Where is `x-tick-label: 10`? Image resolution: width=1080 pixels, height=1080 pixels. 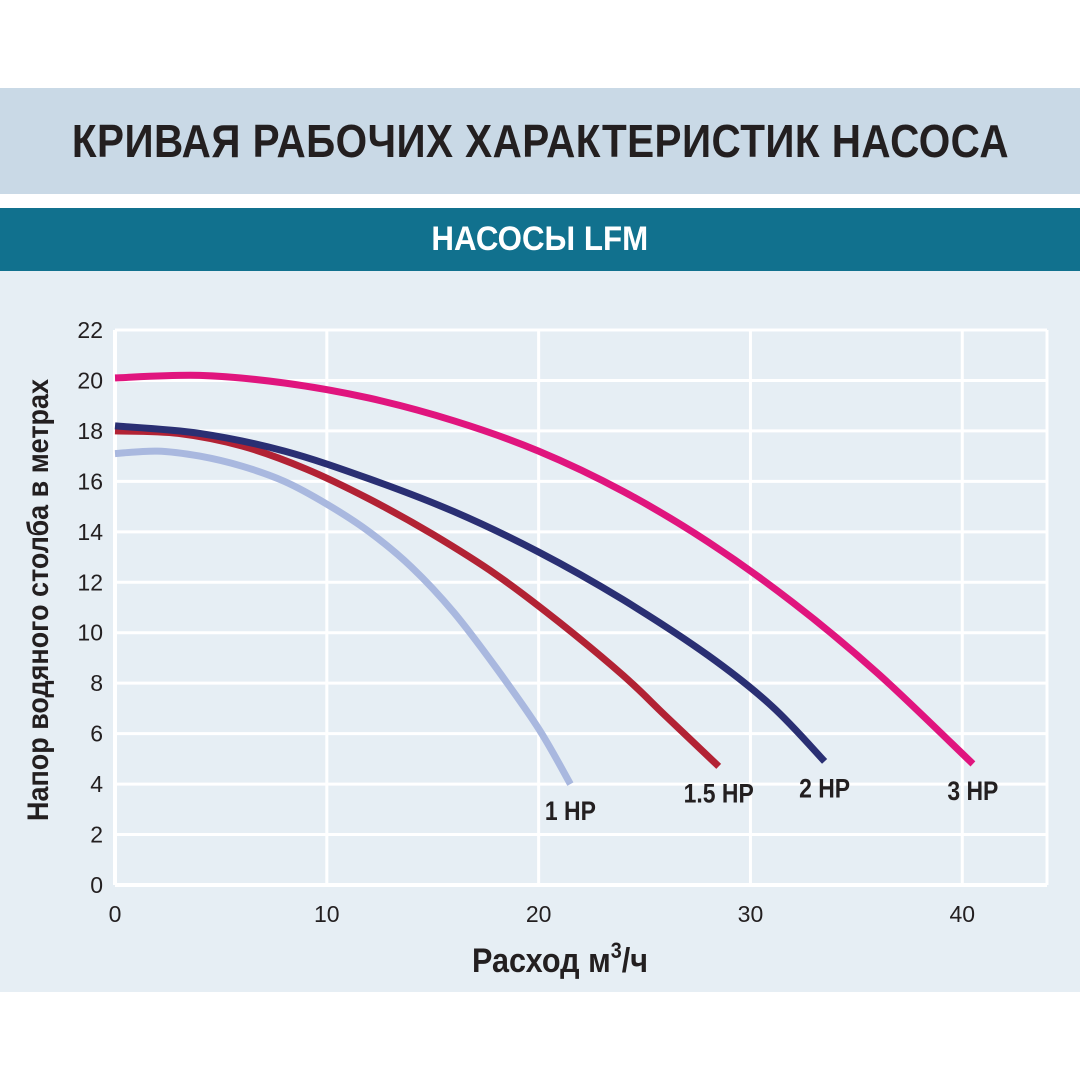 x-tick-label: 10 is located at coordinates (327, 914).